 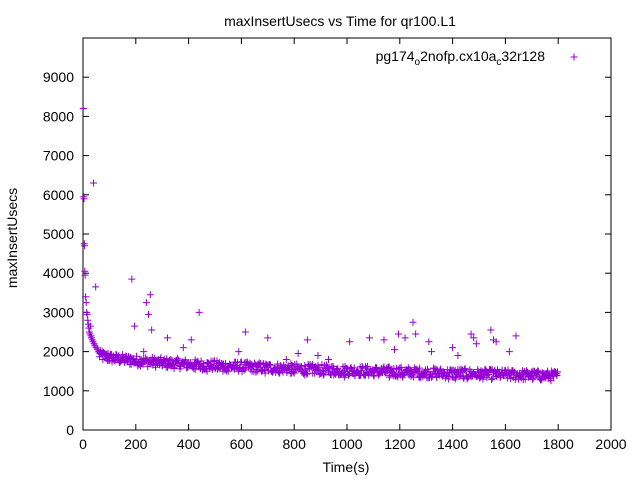 I want to click on legend: pg174o2nofp.cx10ac32r128, so click(x=477, y=58).